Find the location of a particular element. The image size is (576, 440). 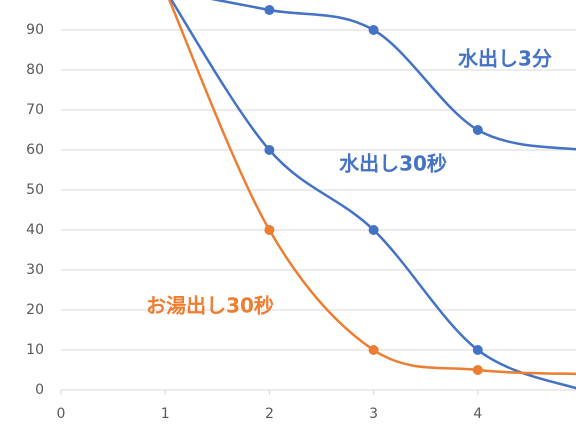

y-tick-label: 10 is located at coordinates (35, 350).